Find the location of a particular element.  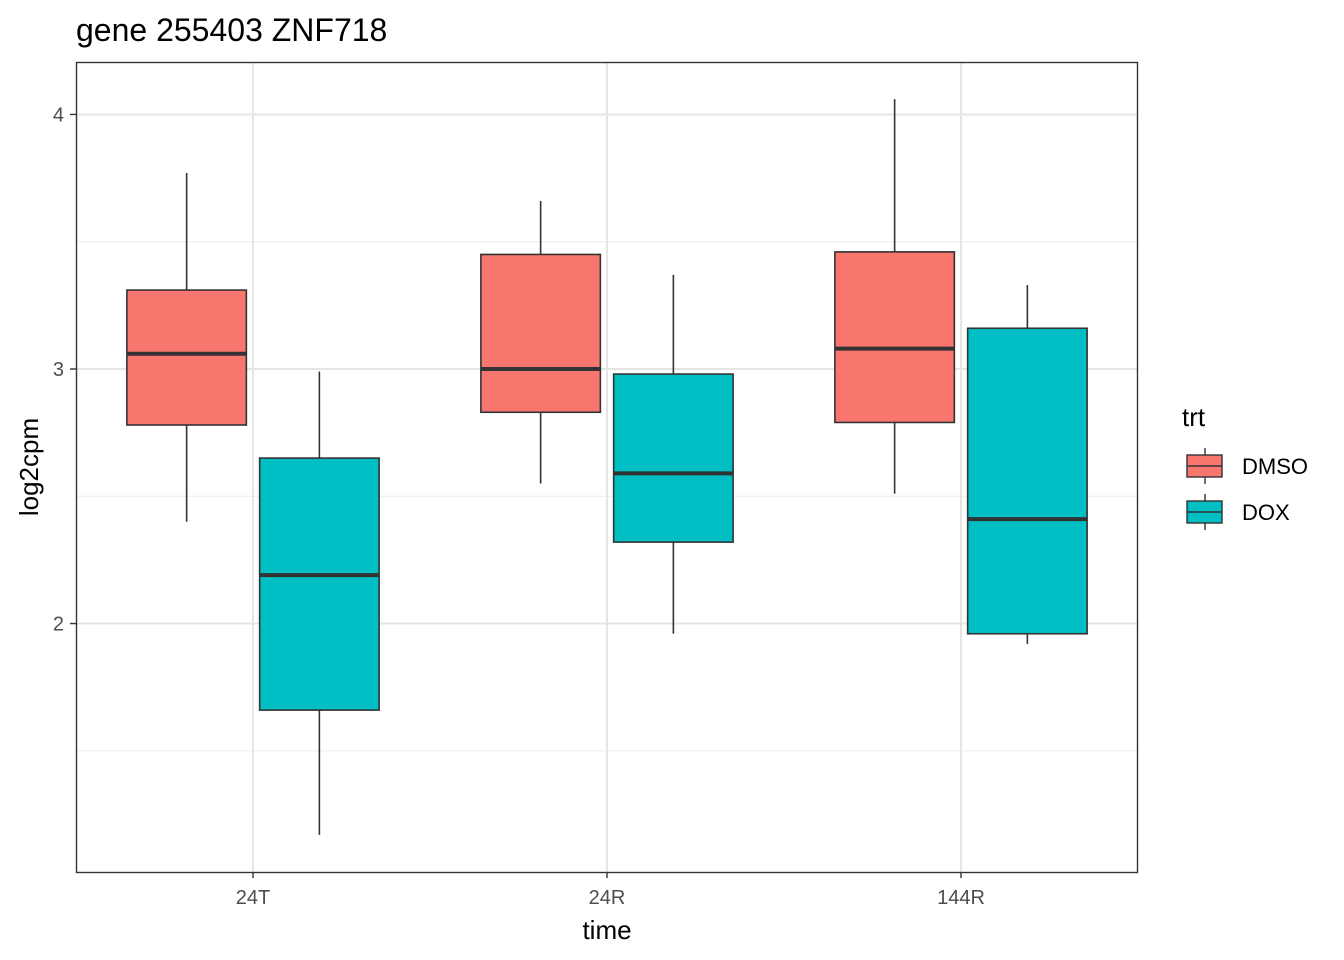

legend-title: trt is located at coordinates (1194, 417).